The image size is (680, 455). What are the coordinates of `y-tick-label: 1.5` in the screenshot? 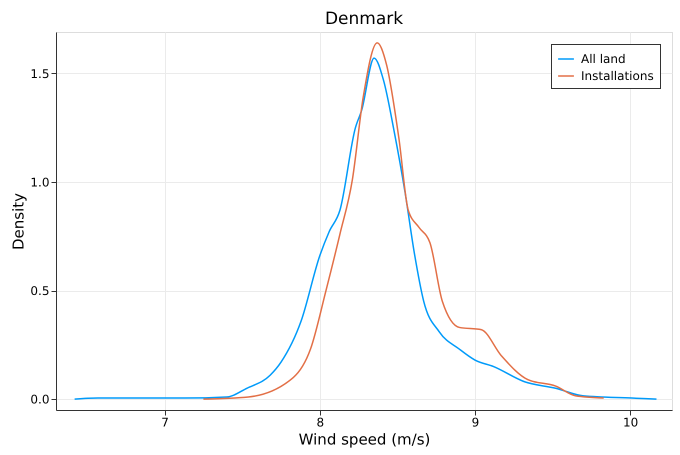 It's located at (40, 73).